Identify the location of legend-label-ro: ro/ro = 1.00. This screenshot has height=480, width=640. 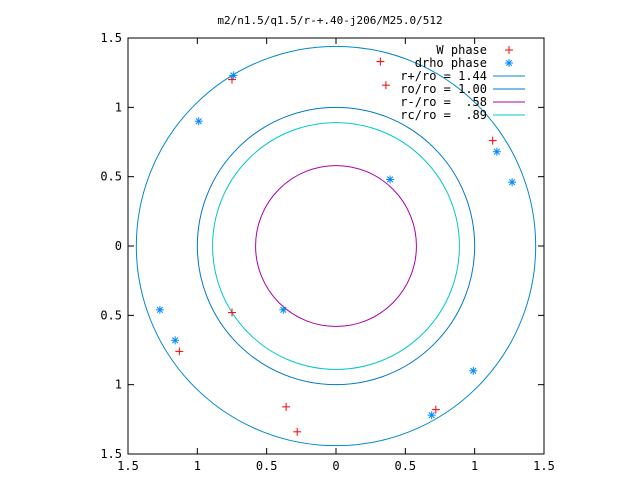
(443, 89).